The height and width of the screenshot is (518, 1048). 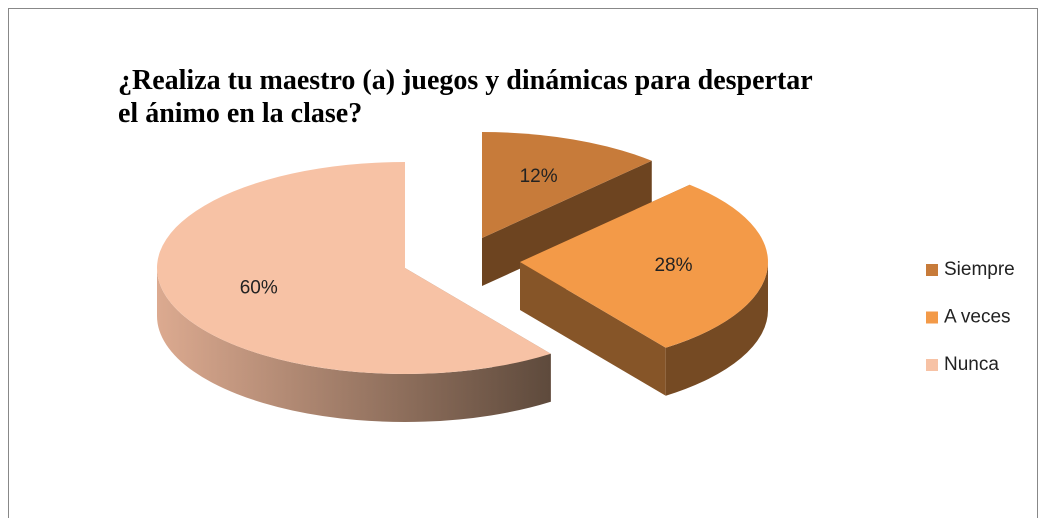 What do you see at coordinates (977, 317) in the screenshot?
I see `legend-label: A veces` at bounding box center [977, 317].